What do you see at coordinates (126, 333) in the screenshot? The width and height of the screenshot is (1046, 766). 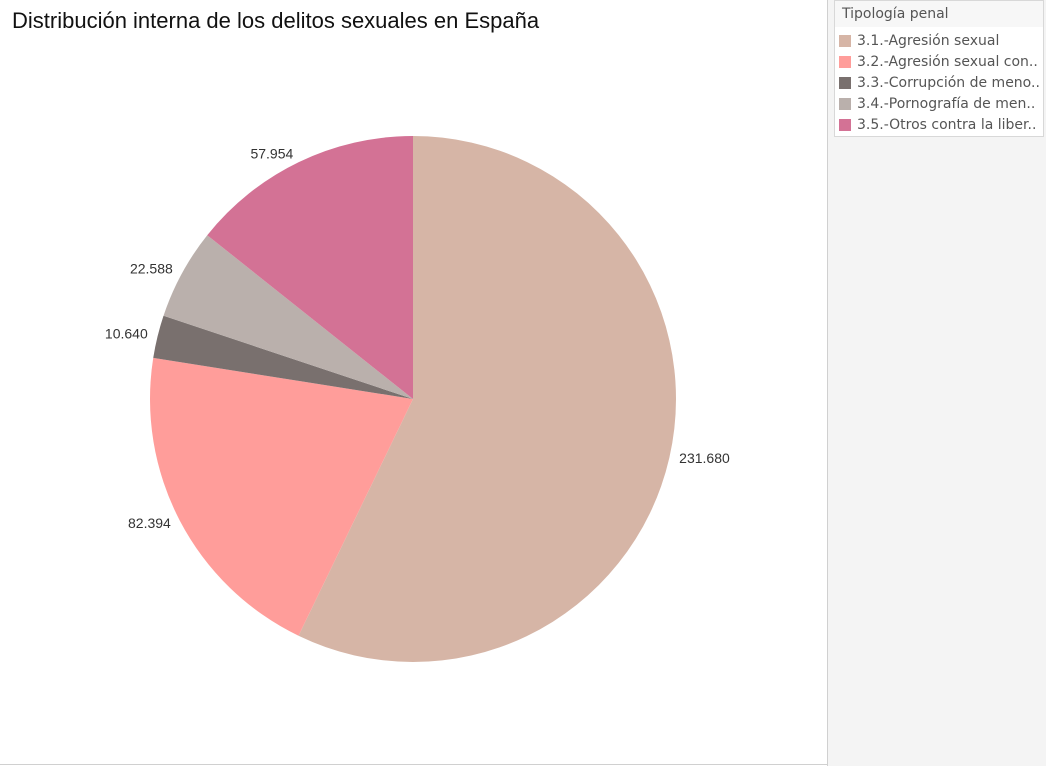 I see `data-label: 10.640` at bounding box center [126, 333].